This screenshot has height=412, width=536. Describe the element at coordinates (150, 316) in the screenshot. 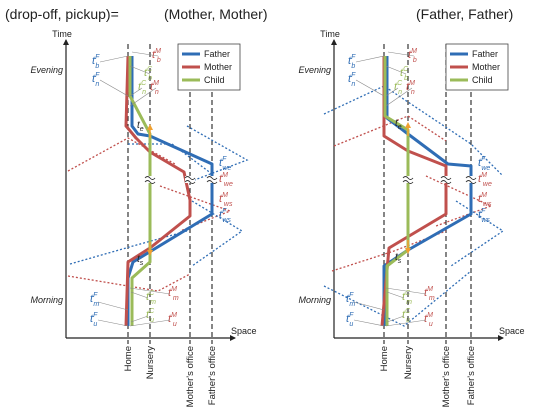

I see `annotation-t-u-C: tC u` at that location.